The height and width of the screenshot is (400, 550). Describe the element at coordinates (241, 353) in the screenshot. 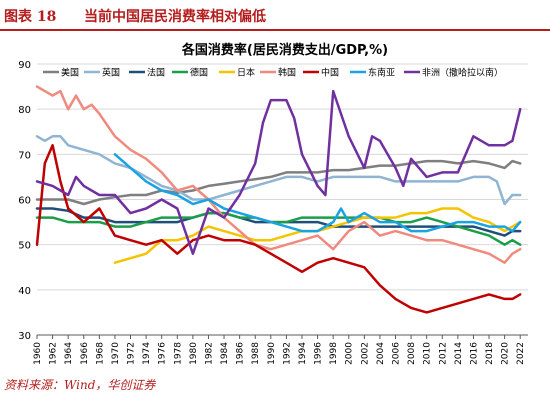

I see `x-tick-label: 1986` at that location.